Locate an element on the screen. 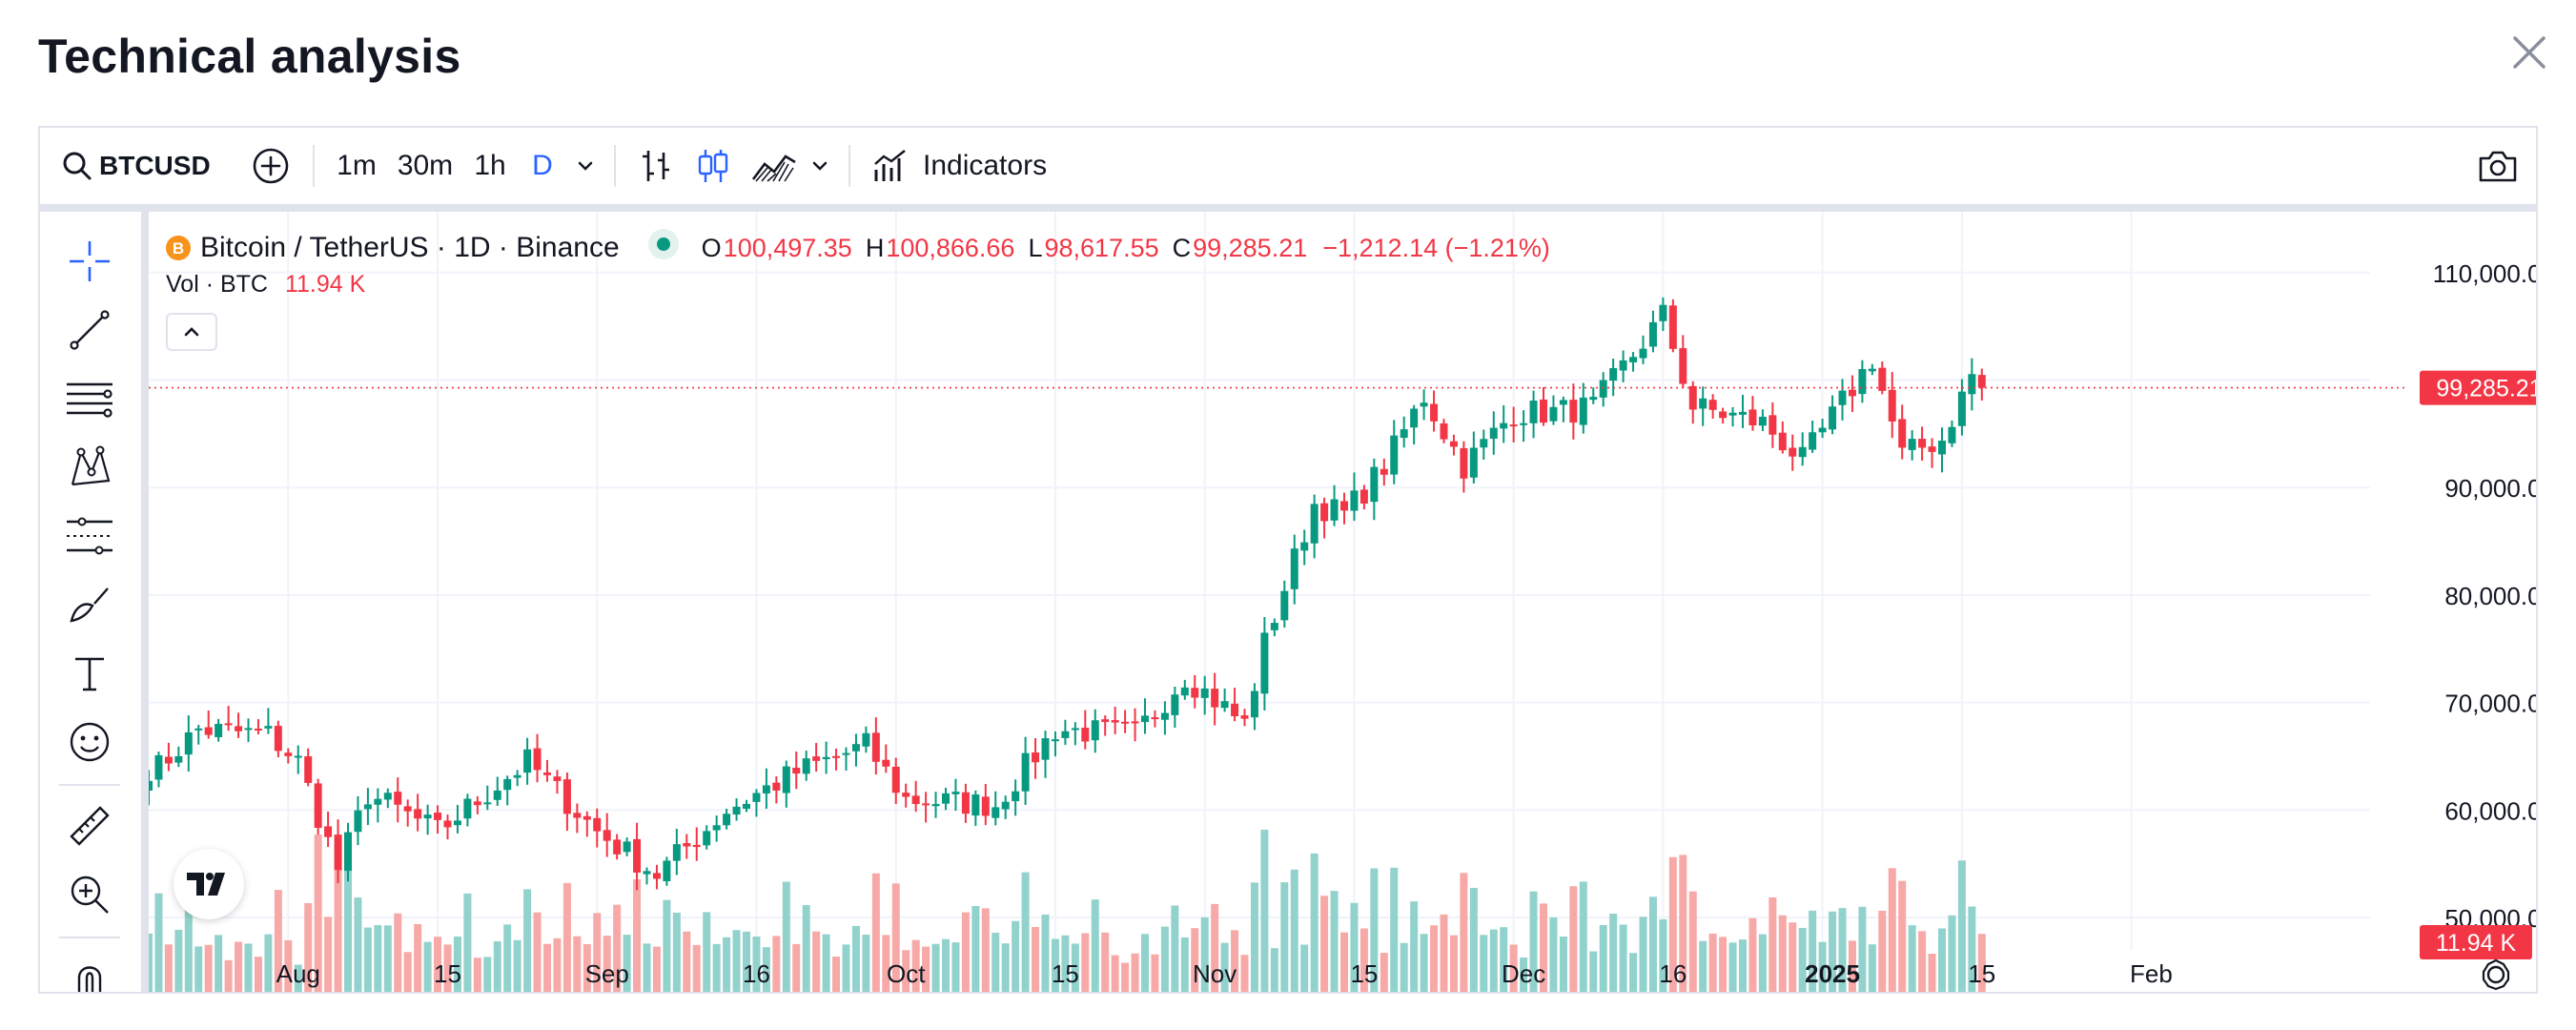  crosshair-icon is located at coordinates (90, 261).